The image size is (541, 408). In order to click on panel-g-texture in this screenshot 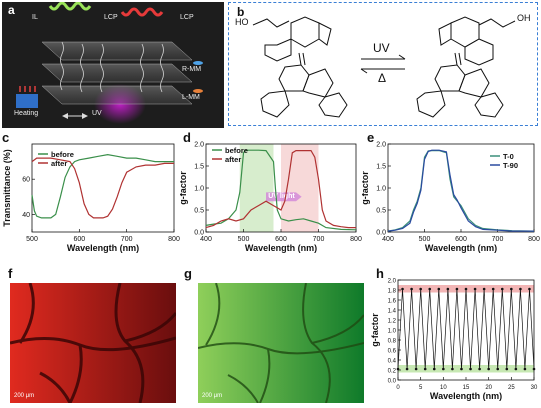, I will do `click(281, 343)`.